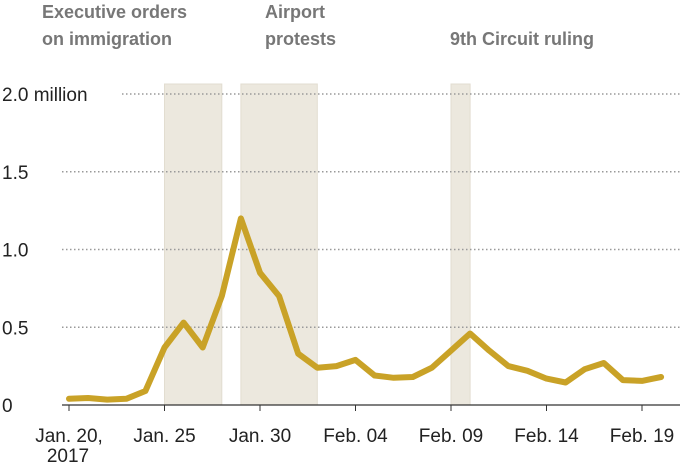 This screenshot has width=696, height=469. Describe the element at coordinates (68, 455) in the screenshot. I see `x-year-label: 2017` at that location.